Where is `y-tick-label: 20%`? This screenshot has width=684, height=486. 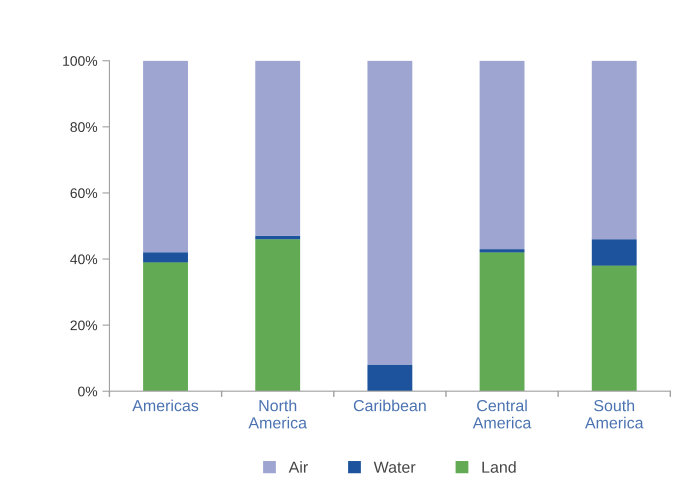
y-tick-label: 20% is located at coordinates (84, 325).